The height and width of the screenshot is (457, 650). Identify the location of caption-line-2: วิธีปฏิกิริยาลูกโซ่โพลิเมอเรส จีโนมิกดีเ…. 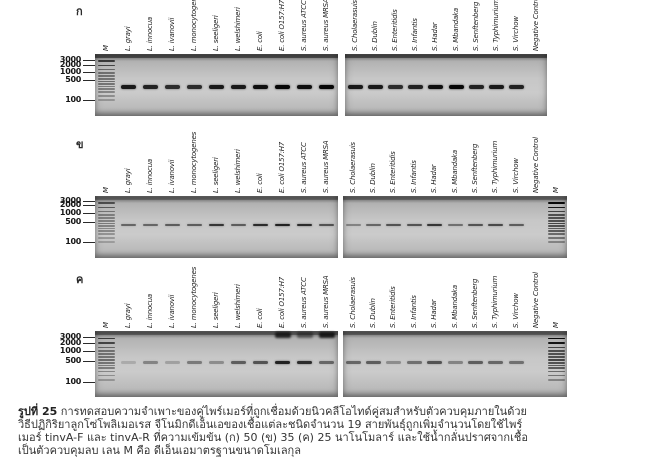
(270, 424).